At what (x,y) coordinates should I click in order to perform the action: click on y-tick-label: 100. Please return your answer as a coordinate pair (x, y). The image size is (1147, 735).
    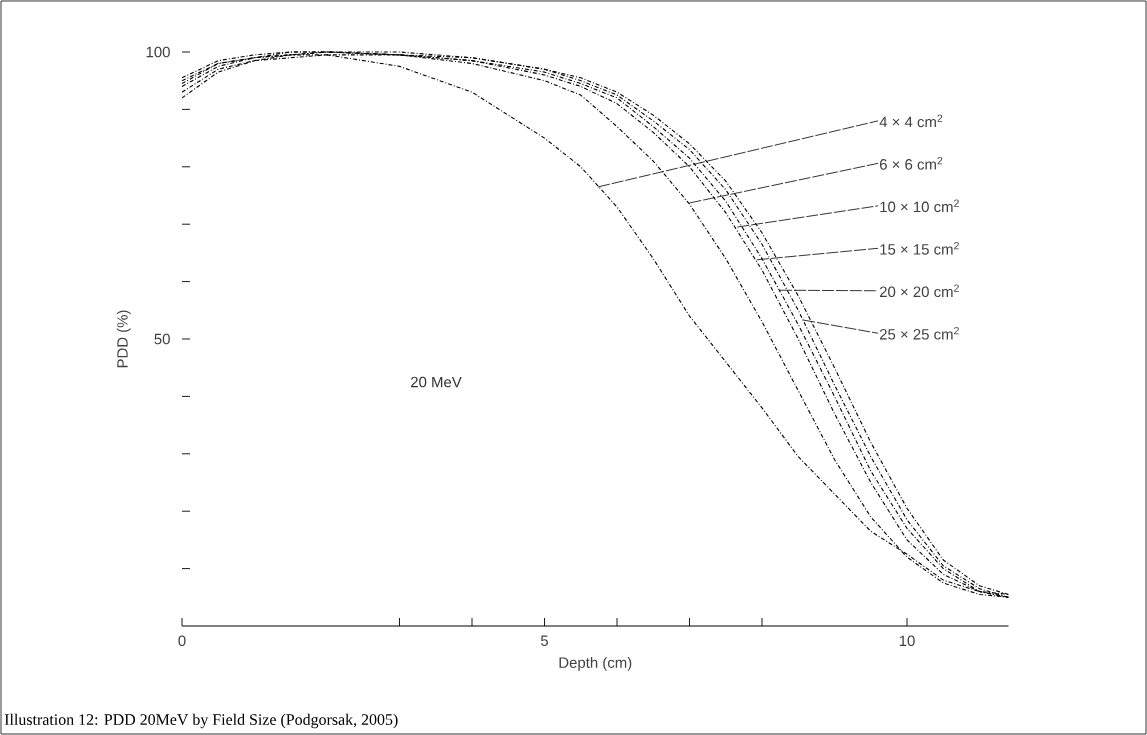
    Looking at the image, I should click on (158, 52).